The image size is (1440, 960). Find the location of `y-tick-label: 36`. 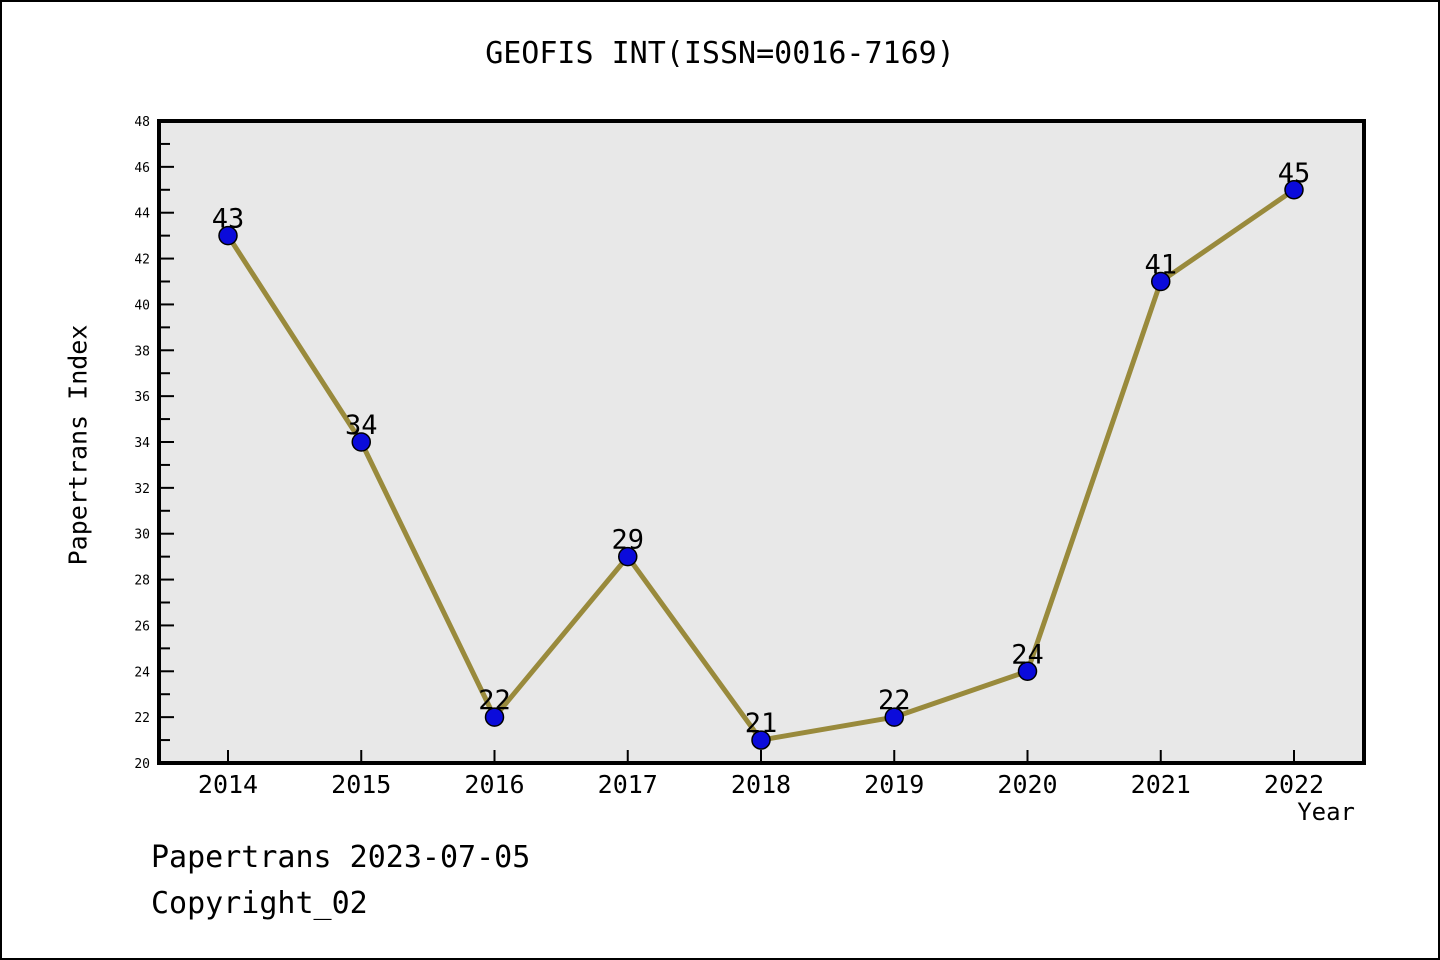

y-tick-label: 36 is located at coordinates (142, 397).